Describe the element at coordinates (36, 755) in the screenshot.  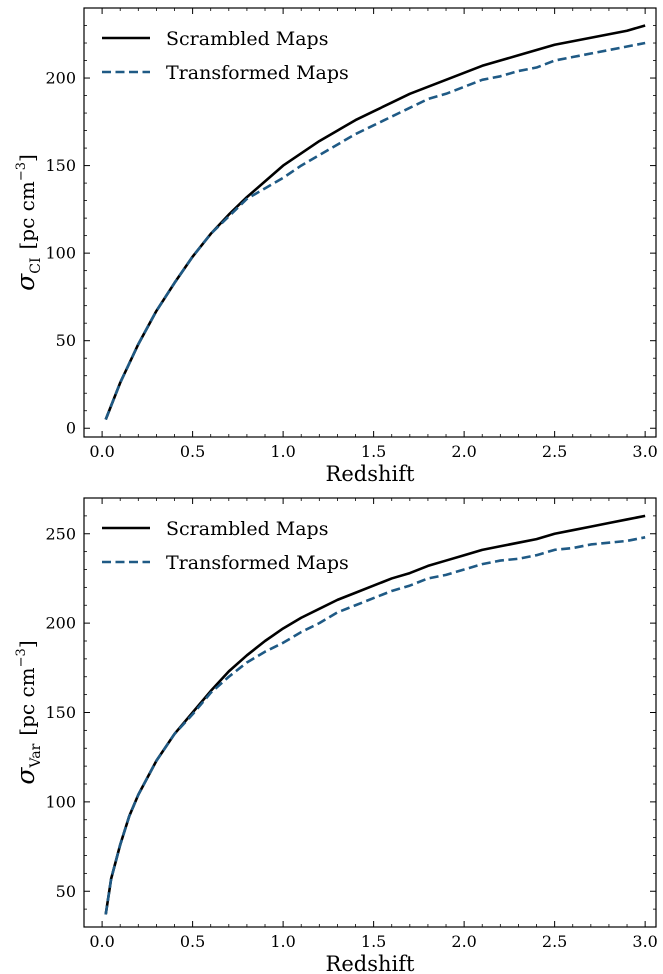
I see `y-axis-subscript: Var` at that location.